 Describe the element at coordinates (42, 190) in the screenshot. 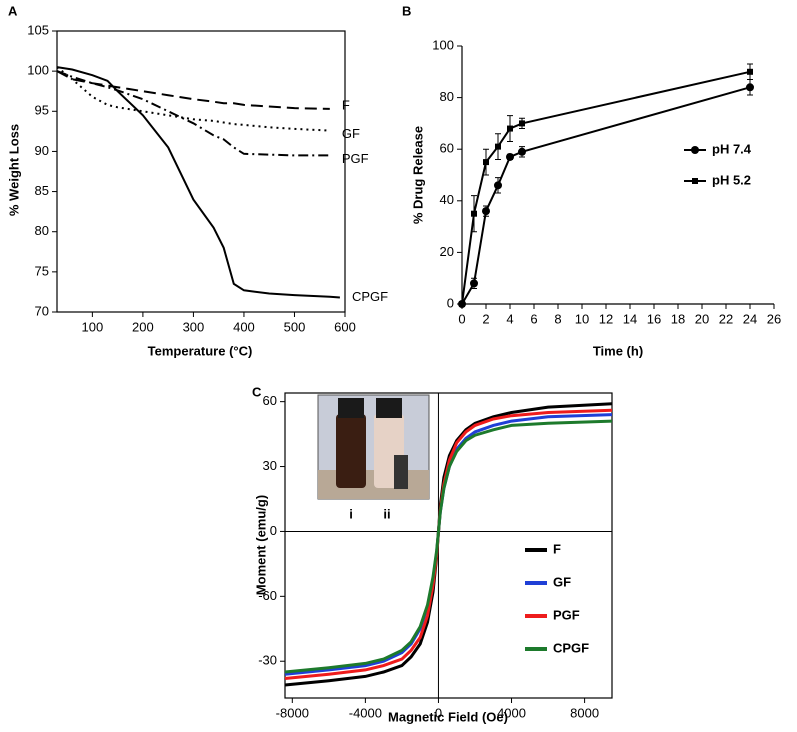

I see `y-tick-label: 85` at that location.